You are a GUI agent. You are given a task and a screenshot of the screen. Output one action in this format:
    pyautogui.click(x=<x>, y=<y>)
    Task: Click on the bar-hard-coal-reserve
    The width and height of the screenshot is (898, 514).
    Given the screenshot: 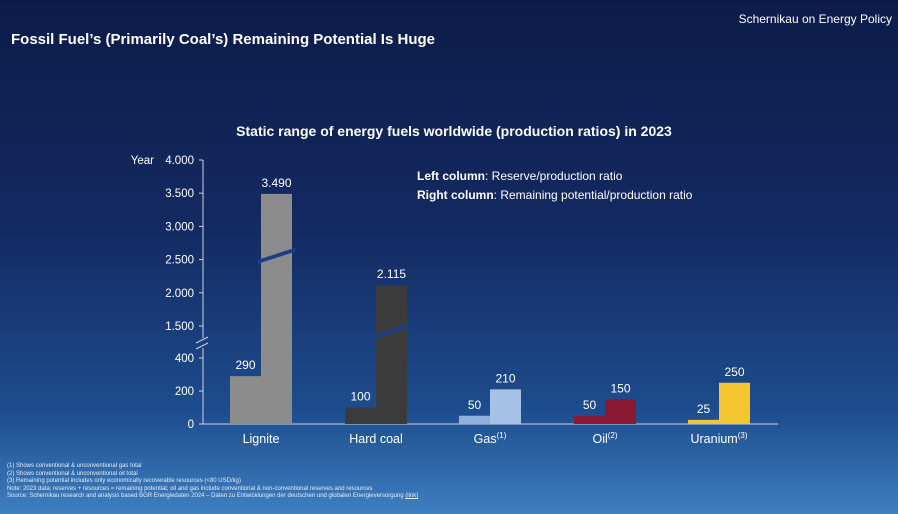 What is the action you would take?
    pyautogui.click(x=360, y=415)
    